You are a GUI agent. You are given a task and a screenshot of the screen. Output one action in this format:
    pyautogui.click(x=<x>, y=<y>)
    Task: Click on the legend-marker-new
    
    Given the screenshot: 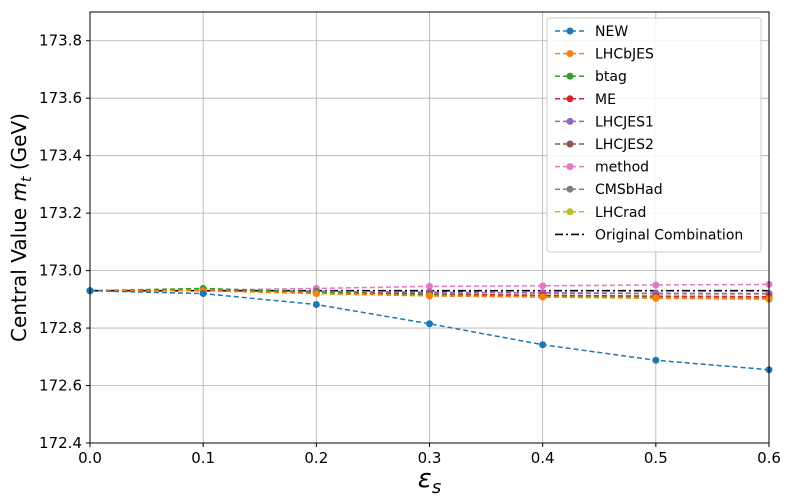 What is the action you would take?
    pyautogui.click(x=570, y=31)
    